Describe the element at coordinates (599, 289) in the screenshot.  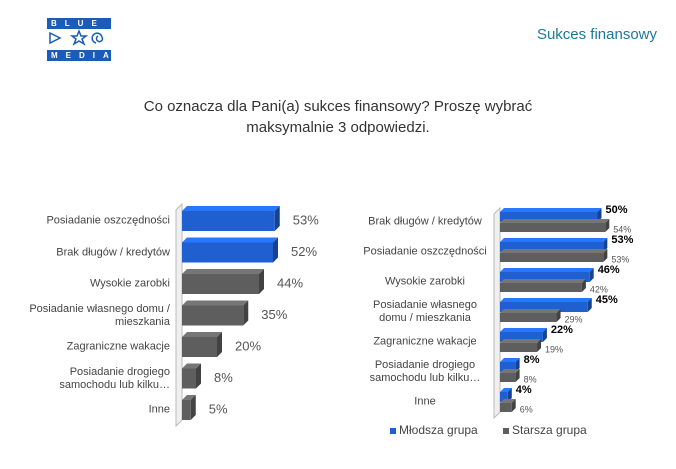
I see `value-label: 42%` at that location.